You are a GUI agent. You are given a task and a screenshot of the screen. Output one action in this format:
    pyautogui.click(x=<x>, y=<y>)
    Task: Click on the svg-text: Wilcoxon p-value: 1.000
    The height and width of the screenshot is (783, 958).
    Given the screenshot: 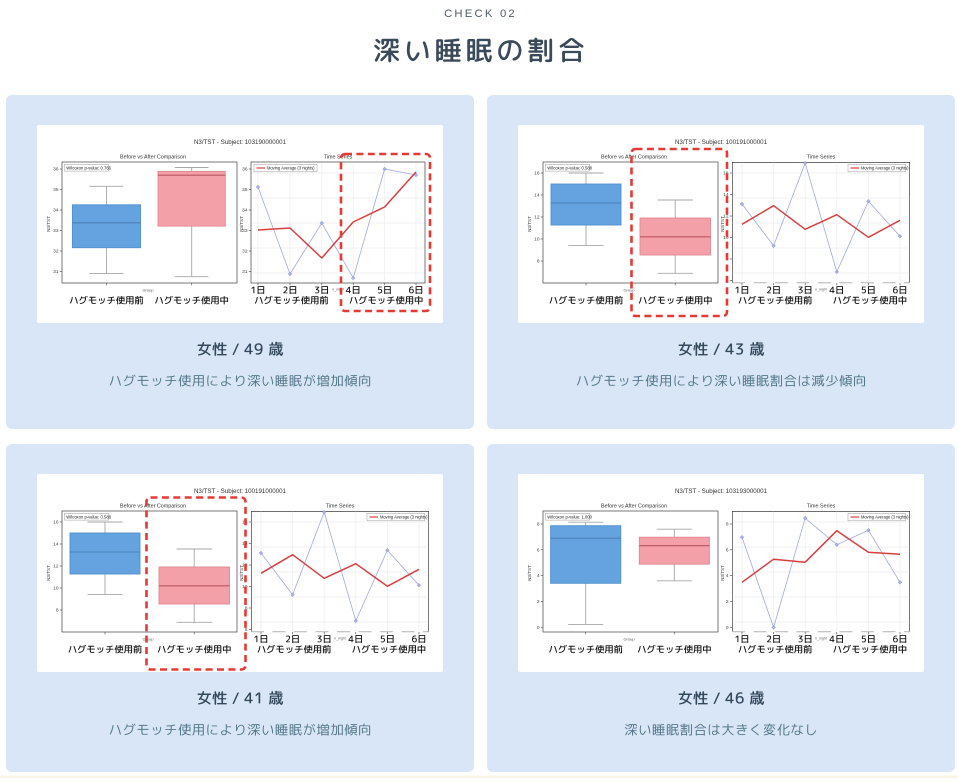 What is the action you would take?
    pyautogui.click(x=569, y=516)
    